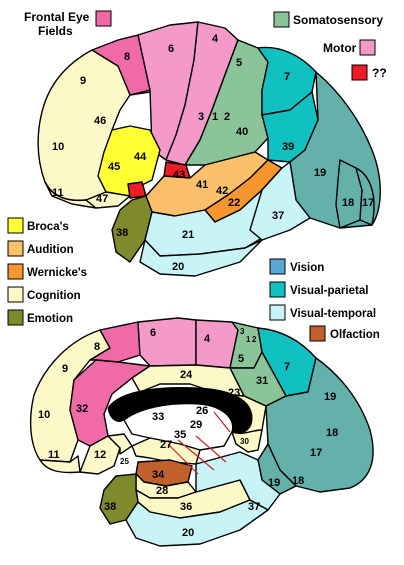 This screenshot has width=404, height=565. Describe the element at coordinates (132, 229) in the screenshot. I see `lateral-area-38-region` at that location.